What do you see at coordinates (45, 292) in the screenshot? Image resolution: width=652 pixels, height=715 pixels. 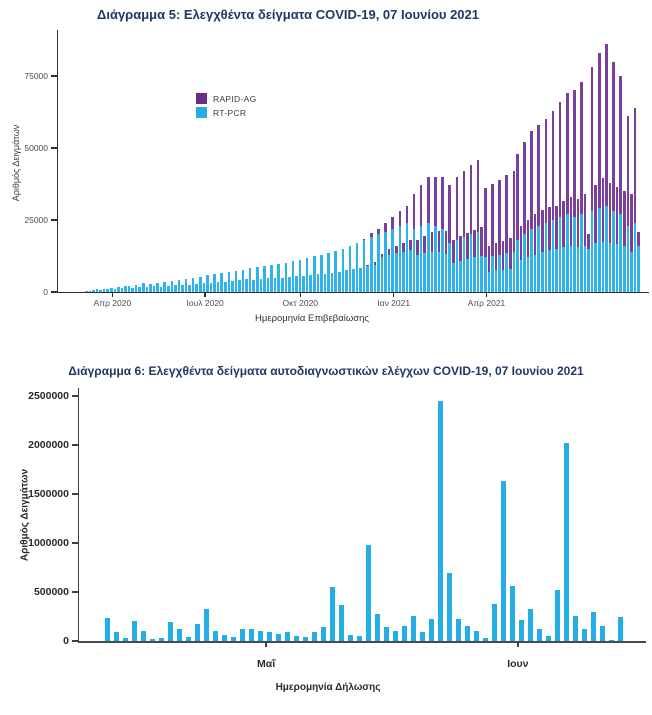 I see `y-tick-label: 0` at bounding box center [45, 292].